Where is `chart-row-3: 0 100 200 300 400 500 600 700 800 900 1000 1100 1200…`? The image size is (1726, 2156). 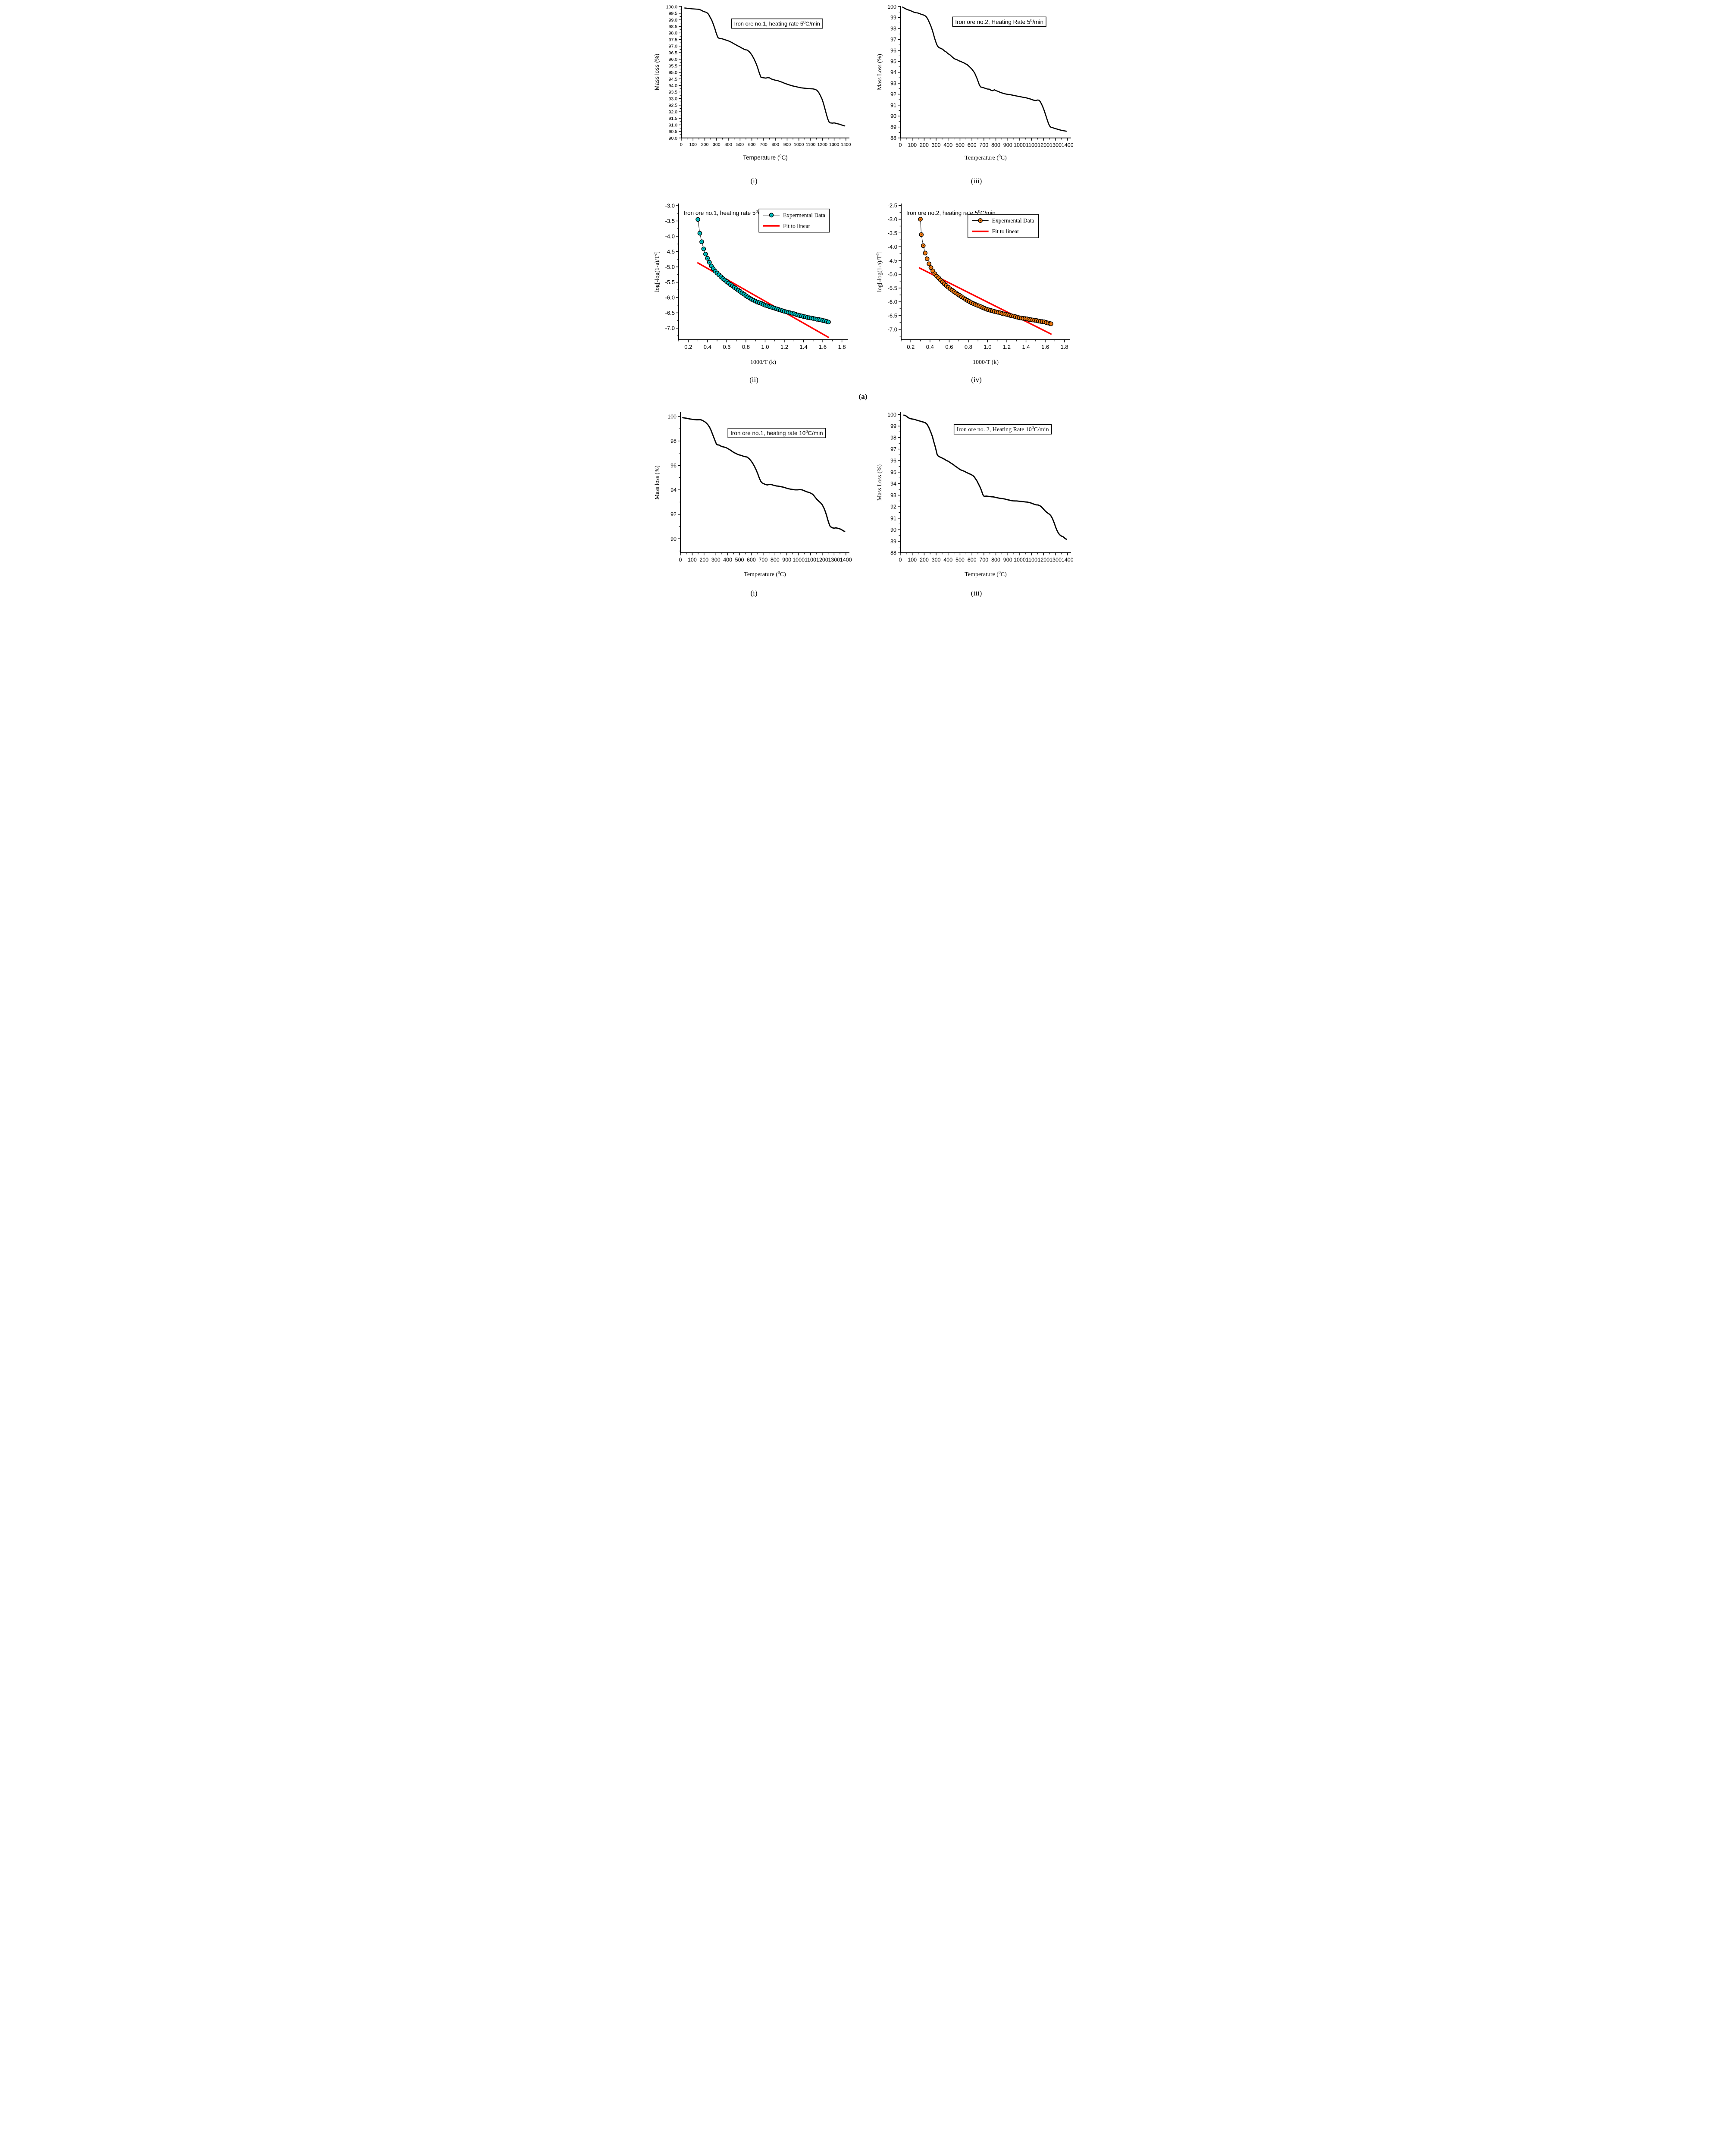 chart-row-3: 0 100 200 300 400 500 600 700 800 900 1000 1100 1200… is located at coordinates (864, 494).